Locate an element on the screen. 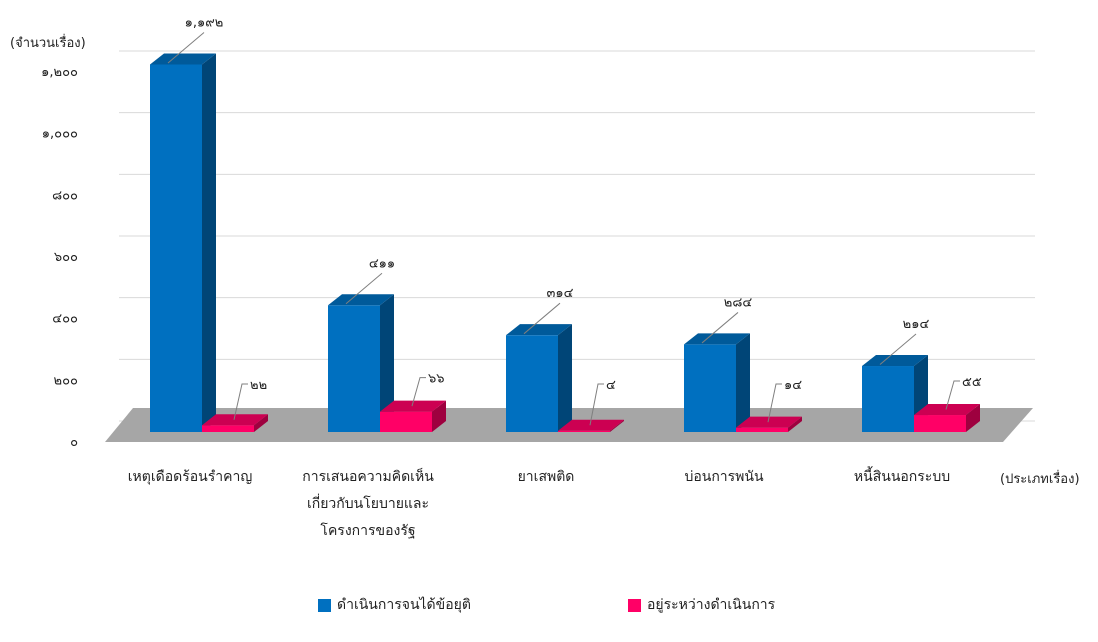 The image size is (1098, 642). bar-series-2-4-leader is located at coordinates (774, 403).